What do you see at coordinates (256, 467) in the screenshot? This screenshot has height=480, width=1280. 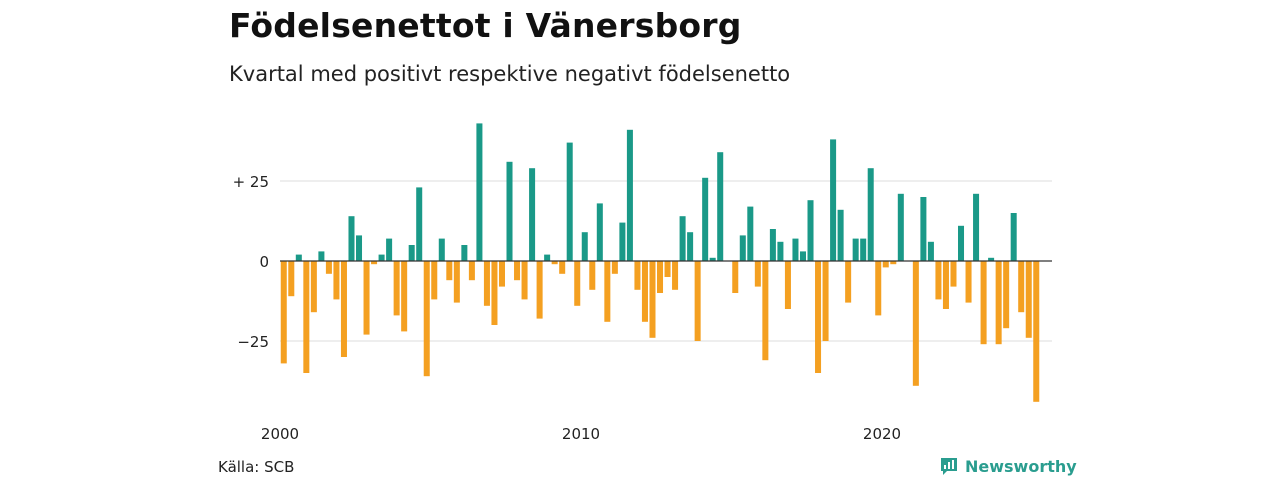 I see `source-label: Källa: SCB` at bounding box center [256, 467].